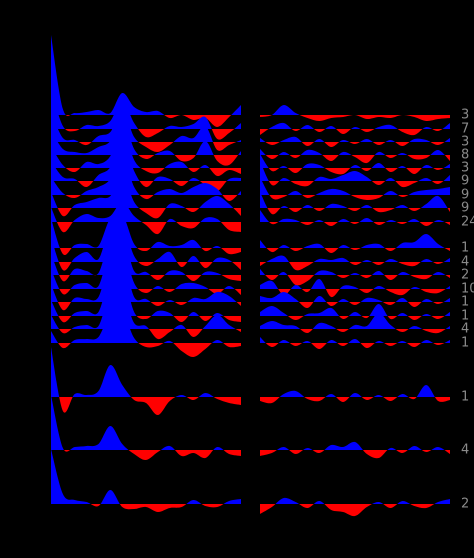 This screenshot has width=474, height=558. What do you see at coordinates (467, 289) in the screenshot?
I see `row-label: 10` at bounding box center [467, 289].